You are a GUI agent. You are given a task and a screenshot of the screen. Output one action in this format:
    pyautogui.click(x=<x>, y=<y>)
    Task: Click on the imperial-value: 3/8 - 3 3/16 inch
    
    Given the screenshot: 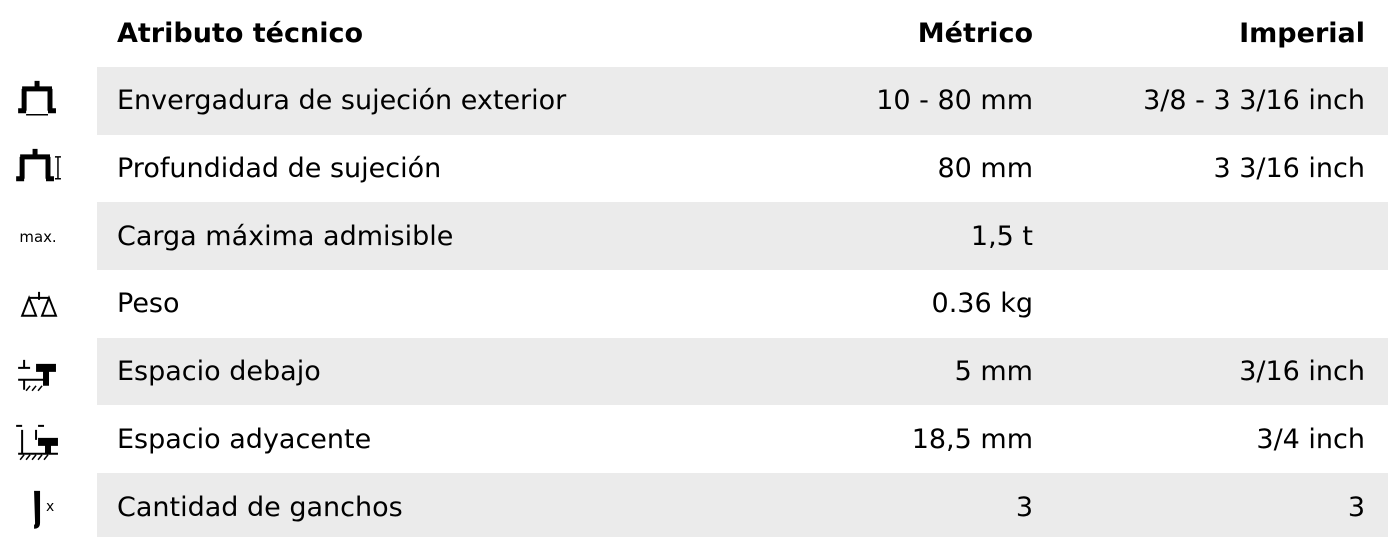 What is the action you would take?
    pyautogui.click(x=1254, y=101)
    